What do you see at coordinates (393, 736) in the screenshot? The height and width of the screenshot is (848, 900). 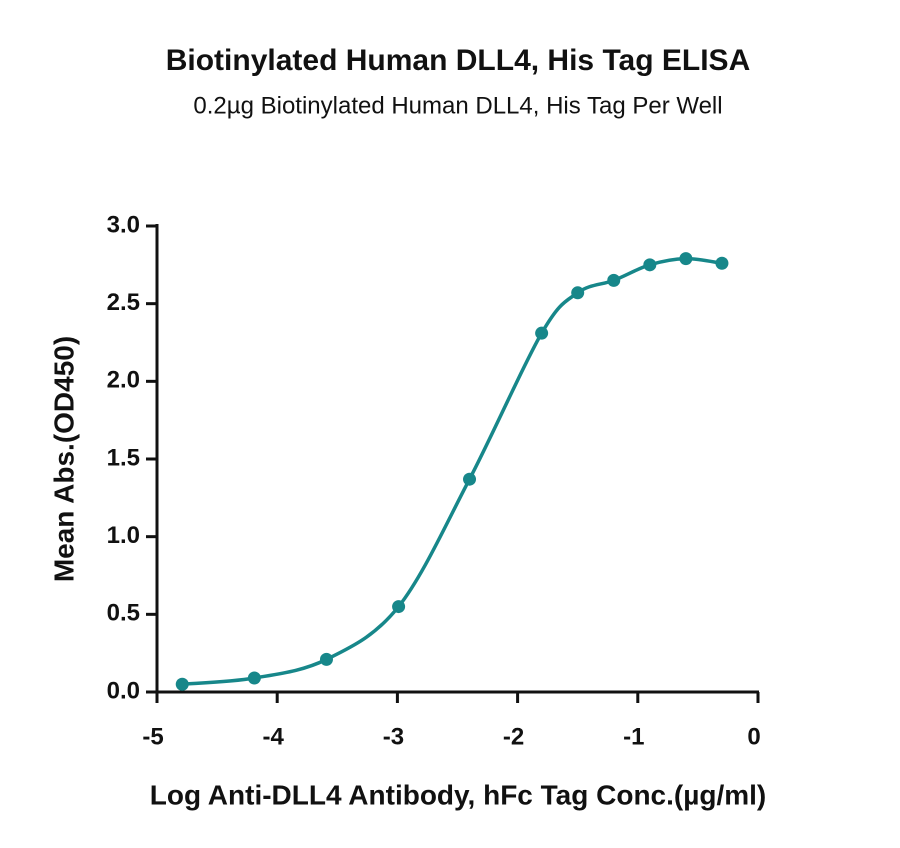 I see `x-tick-label: -3` at bounding box center [393, 736].